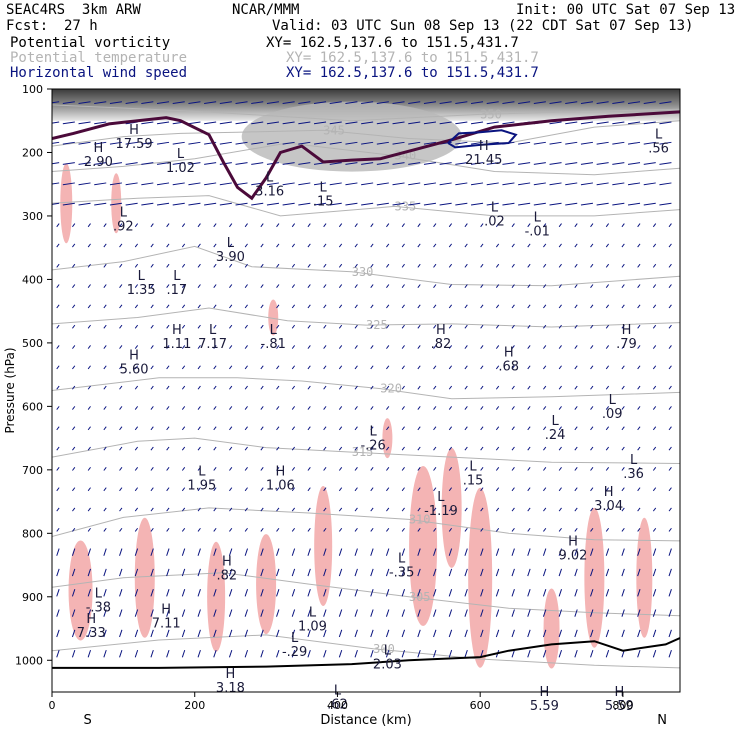 The image size is (740, 740). I want to click on extremum-value: .15, so click(323, 201).